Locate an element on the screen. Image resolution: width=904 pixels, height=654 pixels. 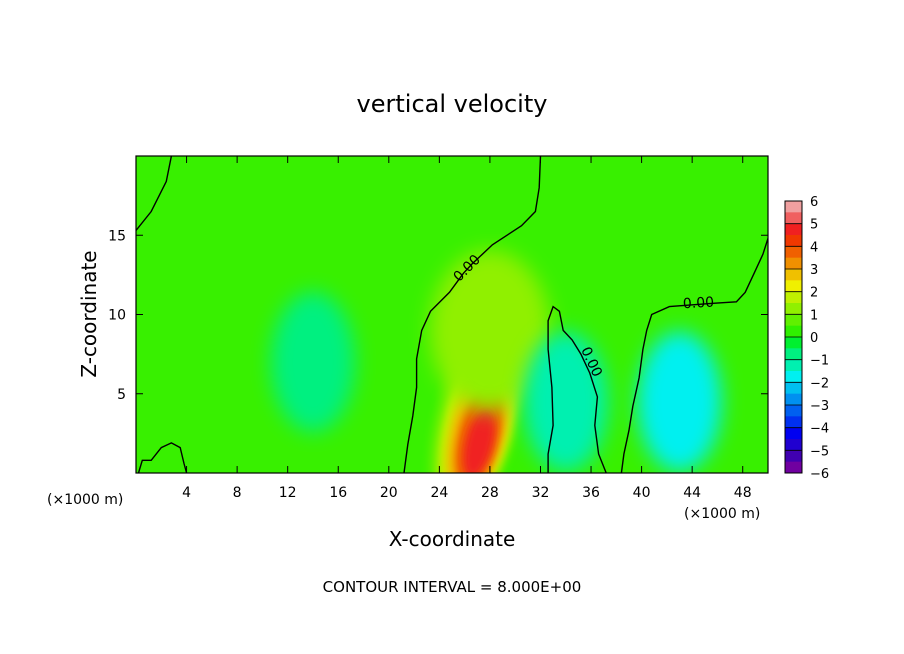
x-tick-label: 24 is located at coordinates (439, 493).